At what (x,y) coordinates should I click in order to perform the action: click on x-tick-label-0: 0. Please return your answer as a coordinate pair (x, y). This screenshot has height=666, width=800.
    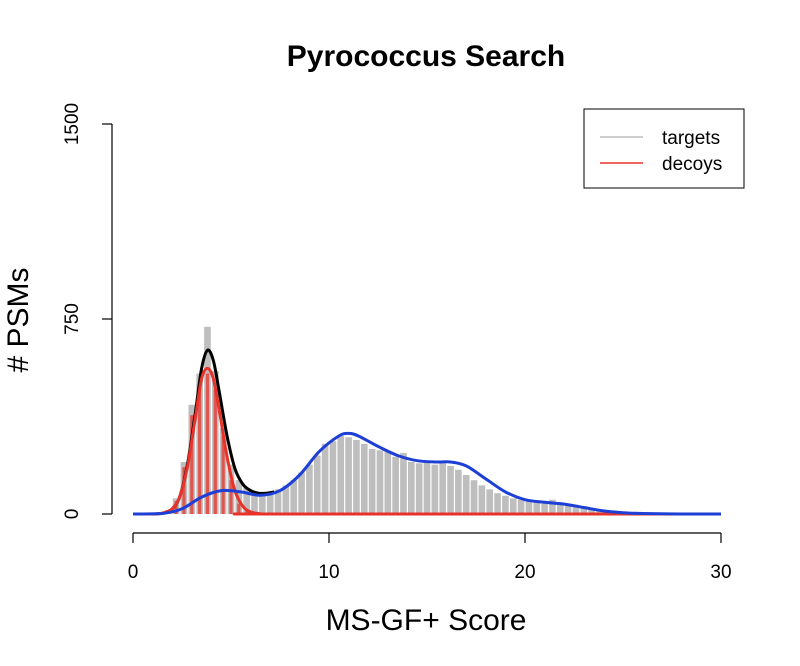
    Looking at the image, I should click on (133, 572).